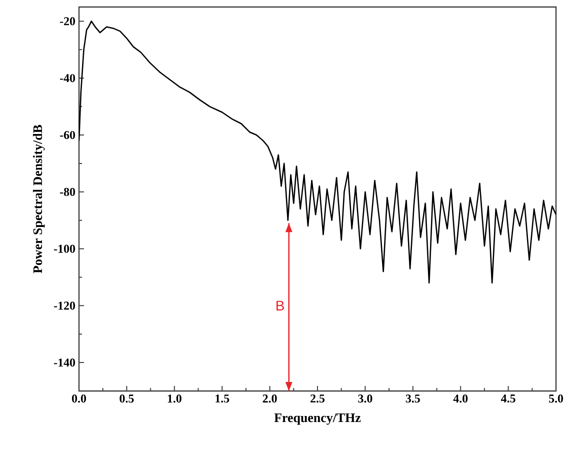  I want to click on x-tick-label: 3.5, so click(413, 398).